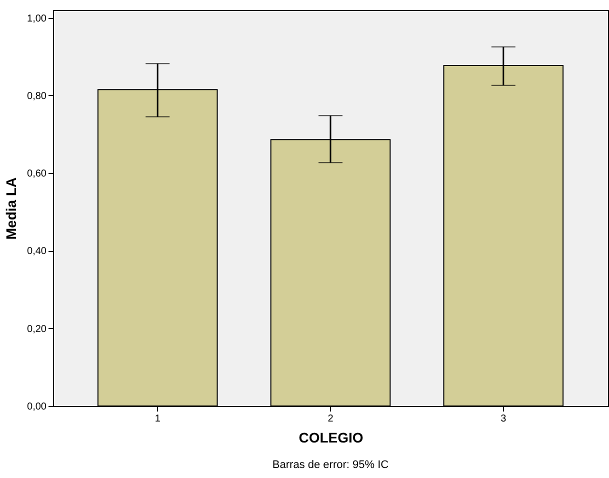  What do you see at coordinates (11, 208) in the screenshot?
I see `y-axis-title: Media LA` at bounding box center [11, 208].